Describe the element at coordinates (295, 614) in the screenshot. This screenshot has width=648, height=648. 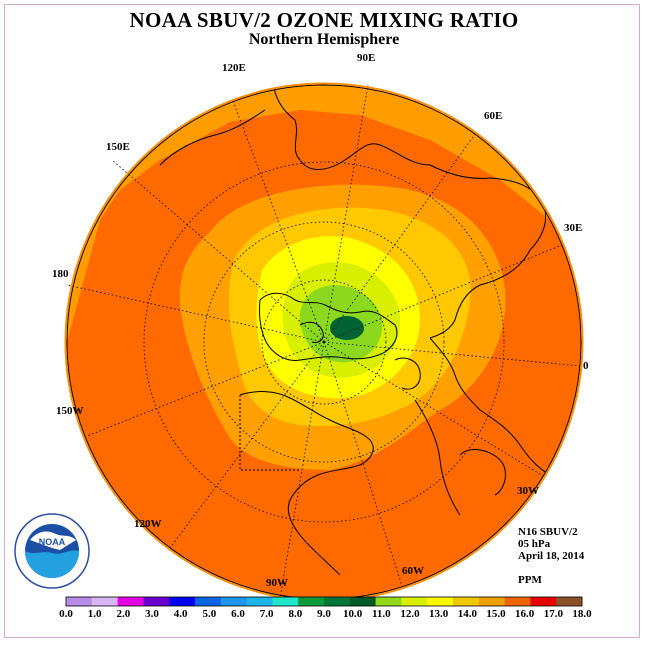
I see `colorbar-tick-label: 8.0` at that location.